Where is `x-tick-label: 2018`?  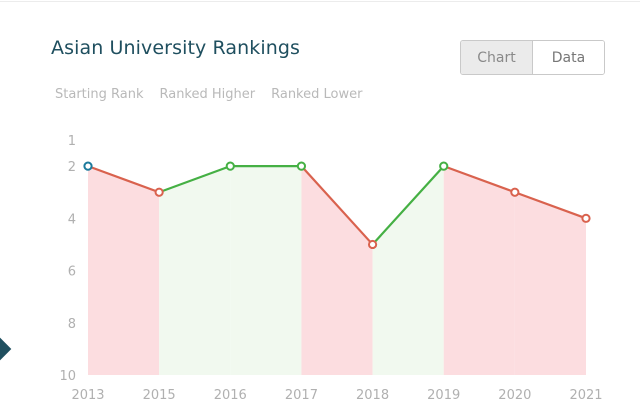
x-tick-label: 2018 is located at coordinates (372, 395).